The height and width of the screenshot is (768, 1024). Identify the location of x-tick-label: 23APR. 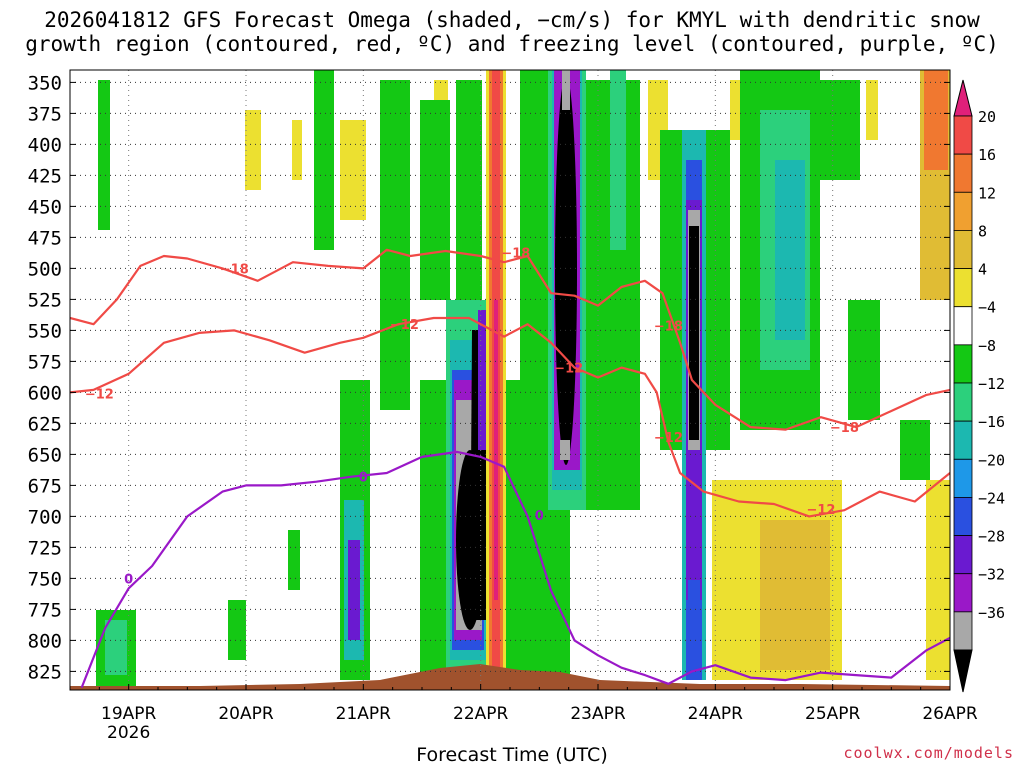
(598, 714).